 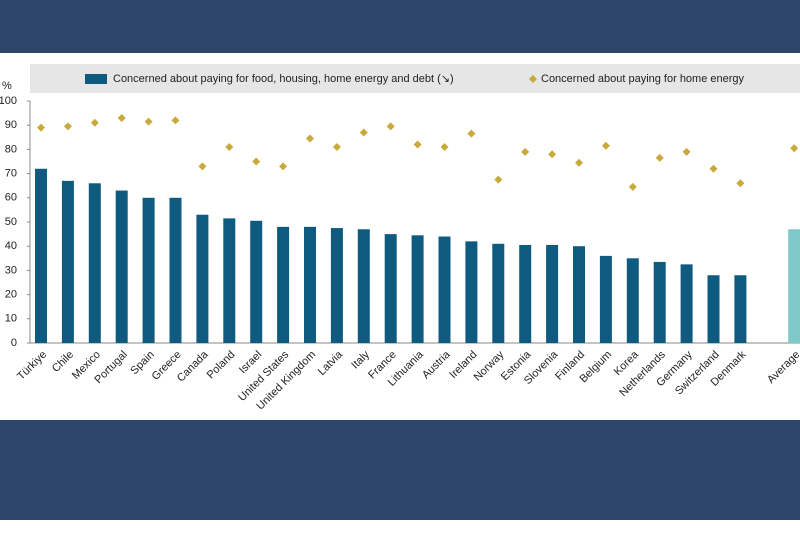 I want to click on legend-label: Concerned about paying for home energy, so click(x=643, y=79).